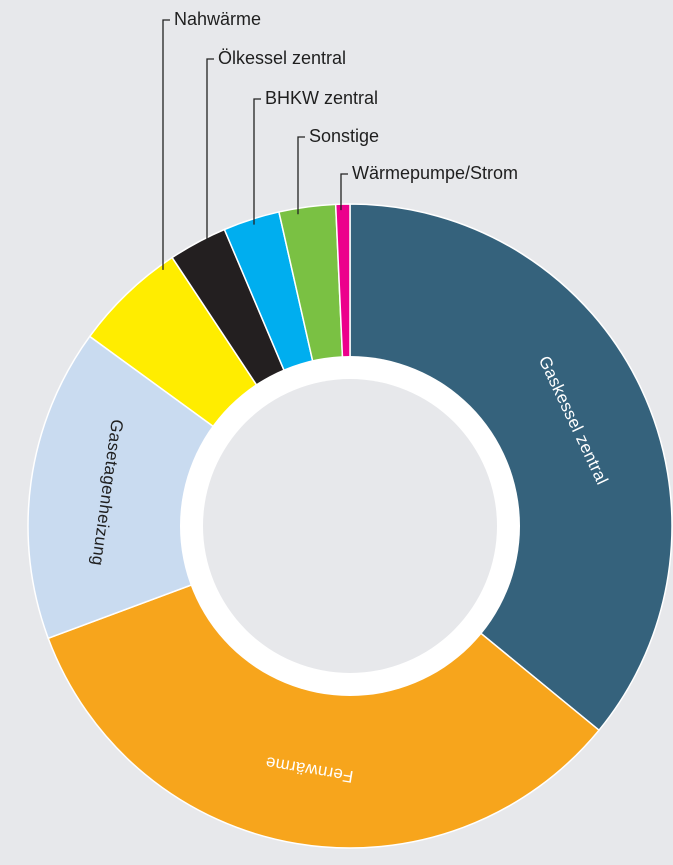 The image size is (673, 865). Describe the element at coordinates (321, 98) in the screenshot. I see `callout-label-bhkw-zentral: BHKW zentral` at that location.